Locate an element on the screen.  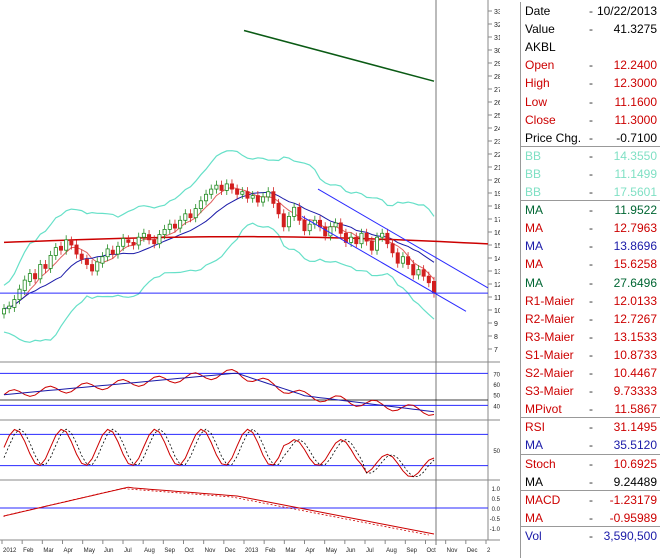
info-row-value: -1.23179 is located at coordinates (633, 499).